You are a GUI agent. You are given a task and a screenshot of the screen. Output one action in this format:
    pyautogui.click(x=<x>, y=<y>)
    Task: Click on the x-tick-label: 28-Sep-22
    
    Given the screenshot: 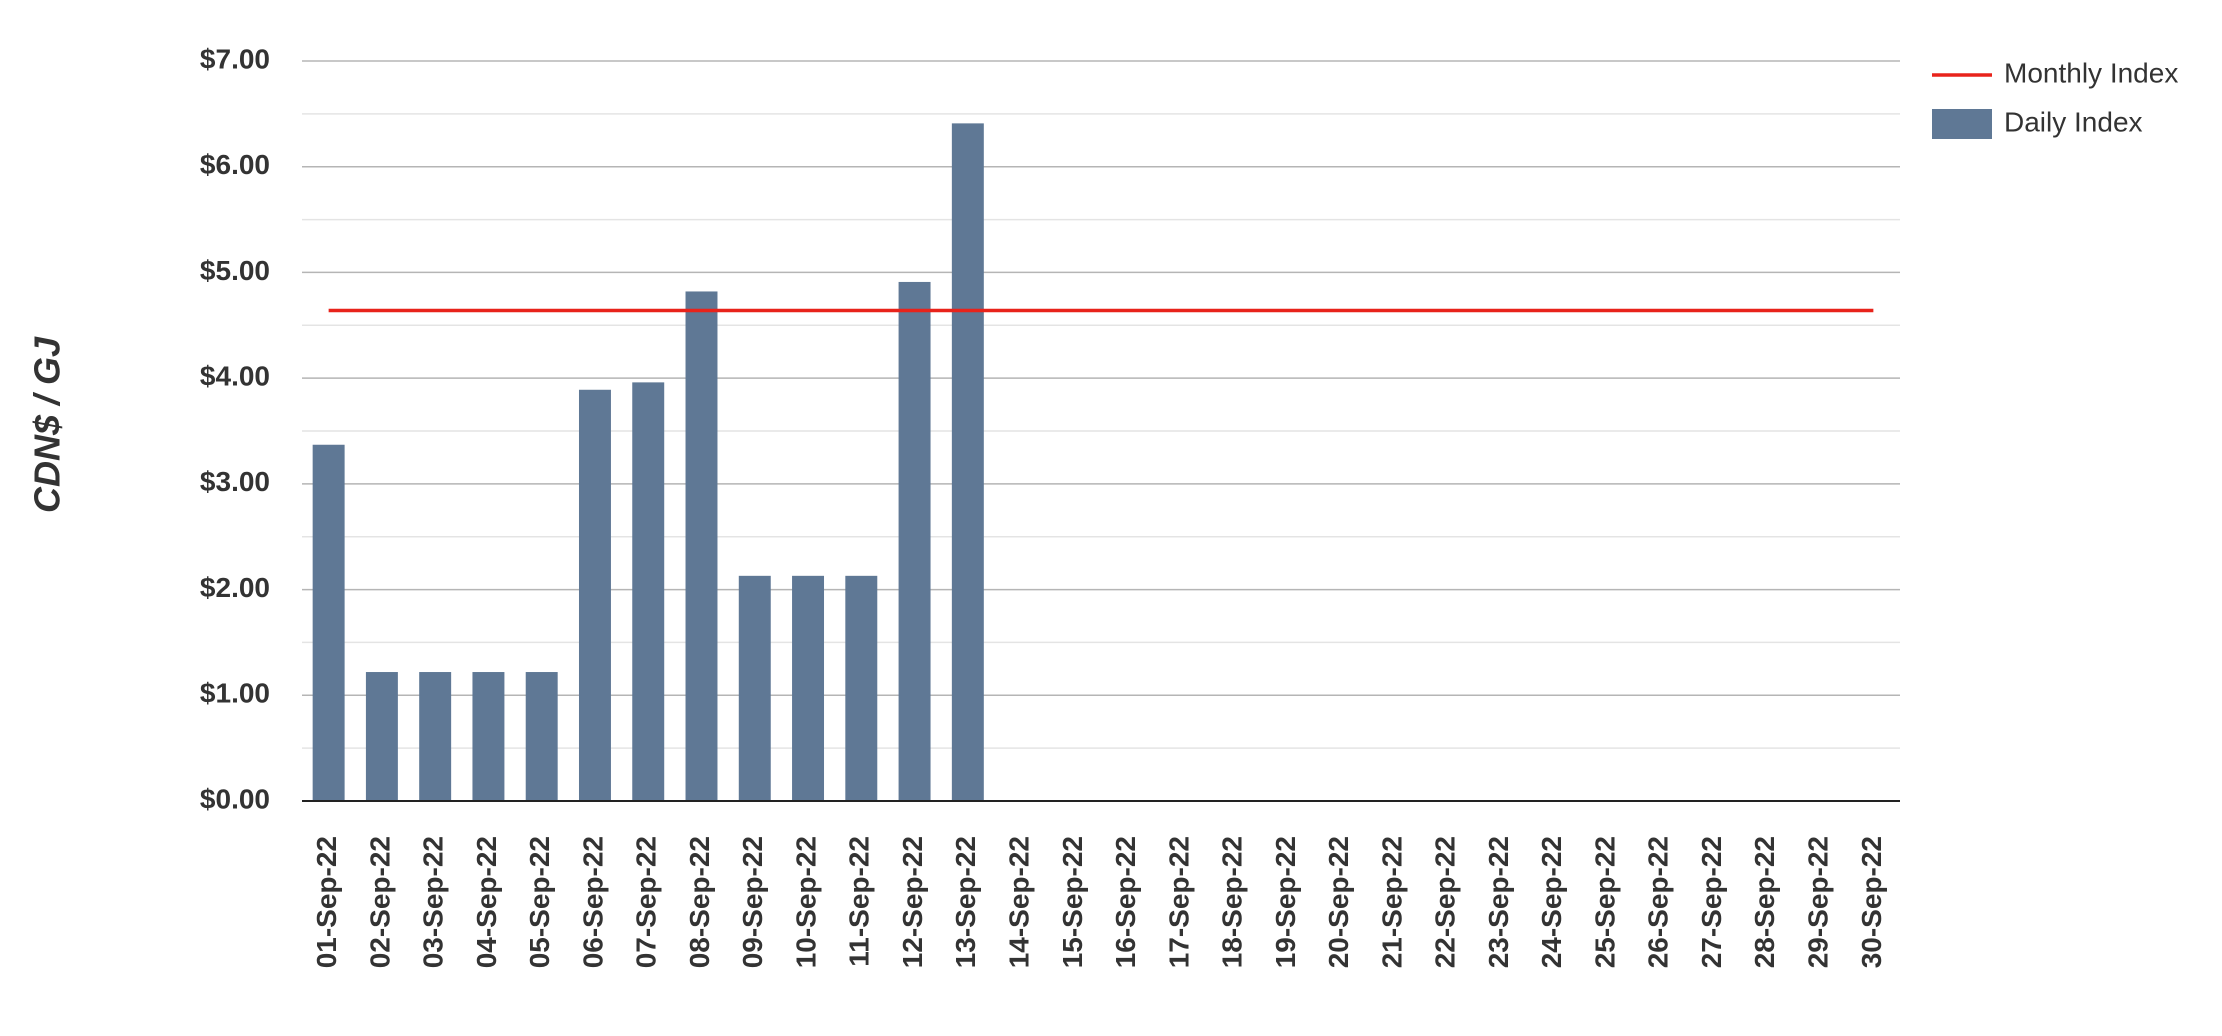 What is the action you would take?
    pyautogui.click(x=1764, y=902)
    